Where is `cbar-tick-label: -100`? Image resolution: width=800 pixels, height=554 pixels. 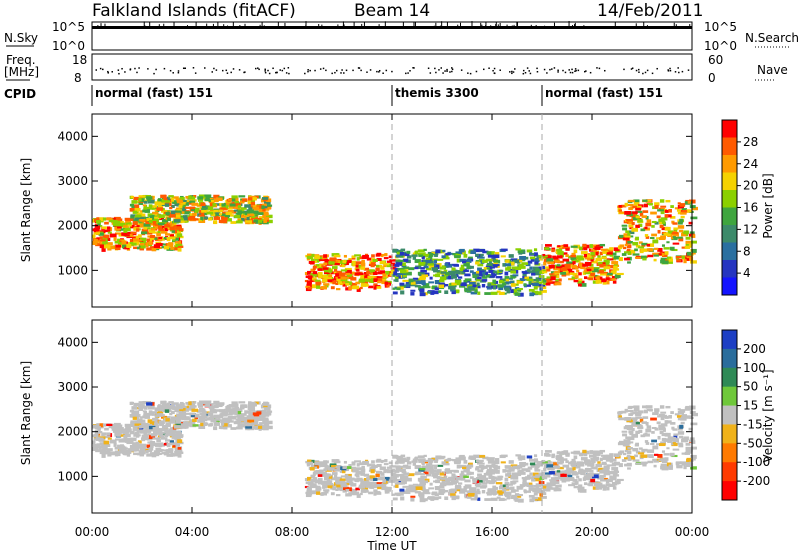 cbar-tick-label: -100 is located at coordinates (756, 462).